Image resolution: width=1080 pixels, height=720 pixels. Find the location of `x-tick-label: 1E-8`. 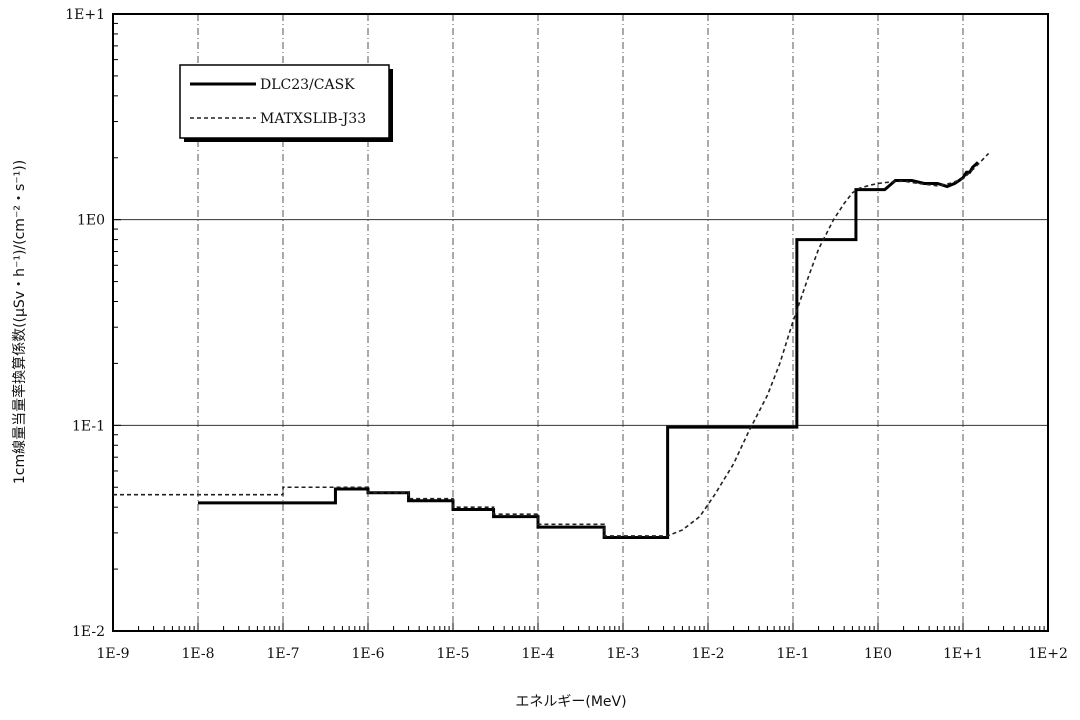

x-tick-label: 1E-8 is located at coordinates (197, 654).